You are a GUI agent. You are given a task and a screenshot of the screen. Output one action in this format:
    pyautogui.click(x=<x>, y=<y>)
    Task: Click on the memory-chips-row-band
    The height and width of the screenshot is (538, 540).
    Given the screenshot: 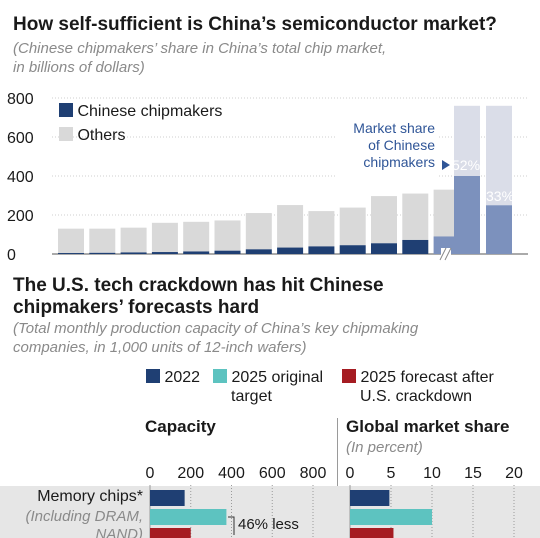 What is the action you would take?
    pyautogui.click(x=270, y=512)
    